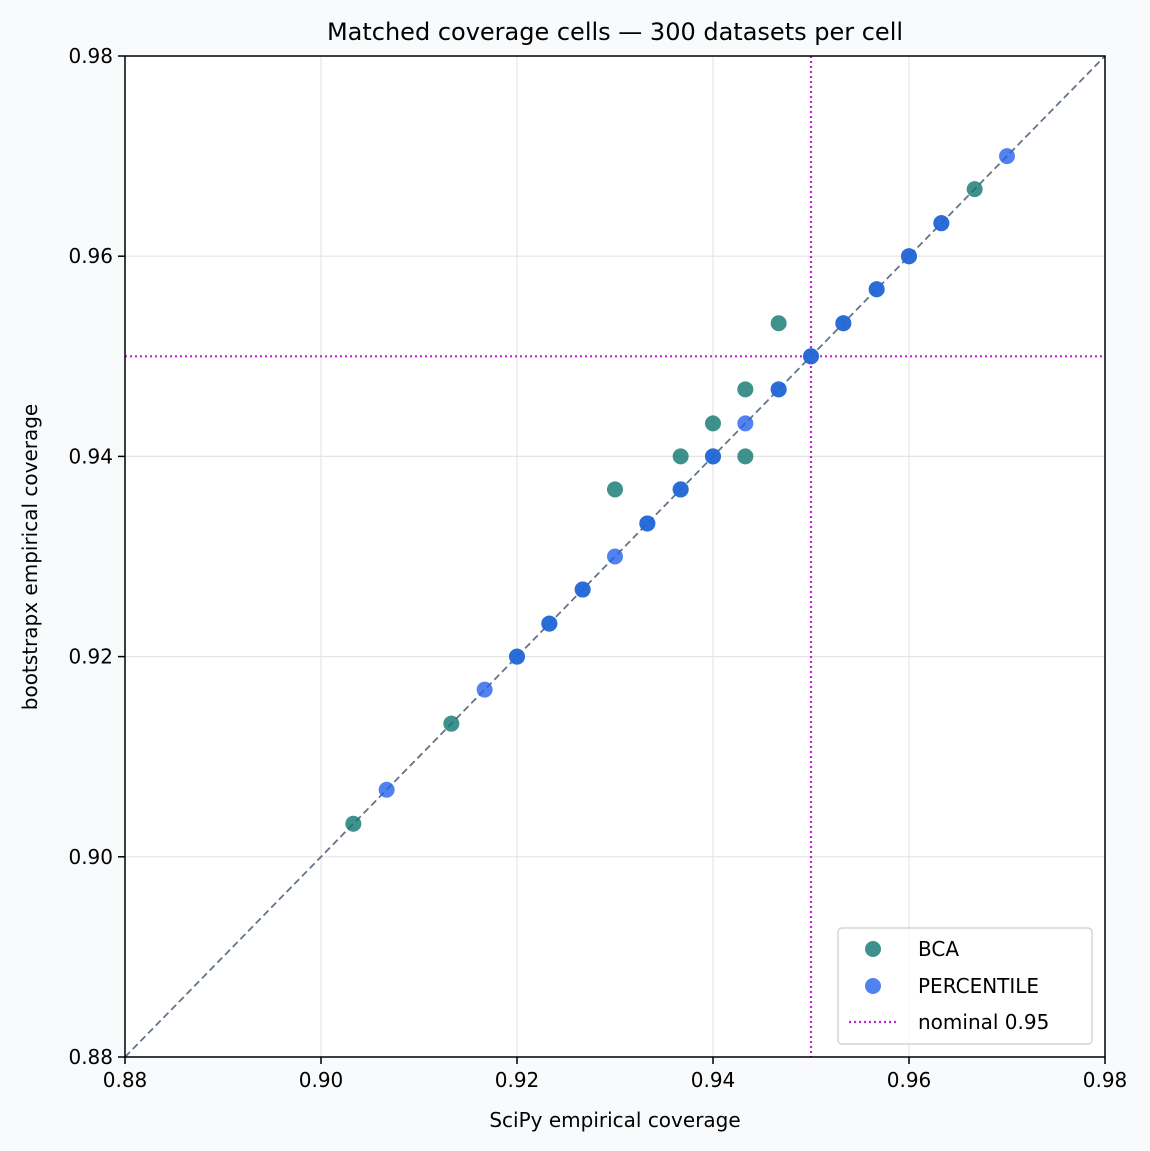  What do you see at coordinates (30, 557) in the screenshot?
I see `y-axis-label: bootstrapx empirical coverage` at bounding box center [30, 557].